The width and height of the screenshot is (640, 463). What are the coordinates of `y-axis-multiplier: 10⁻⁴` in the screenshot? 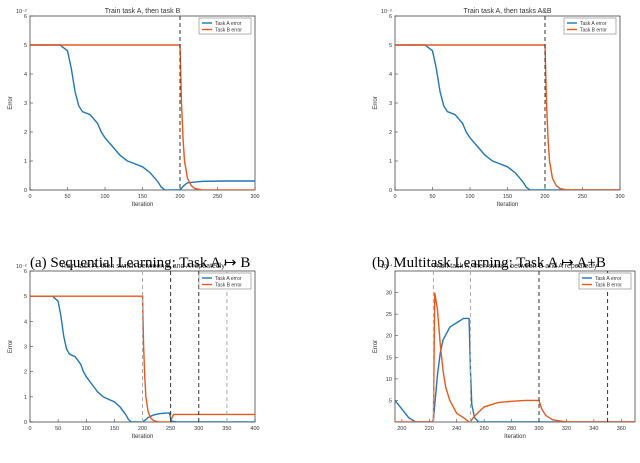 It's located at (387, 266).